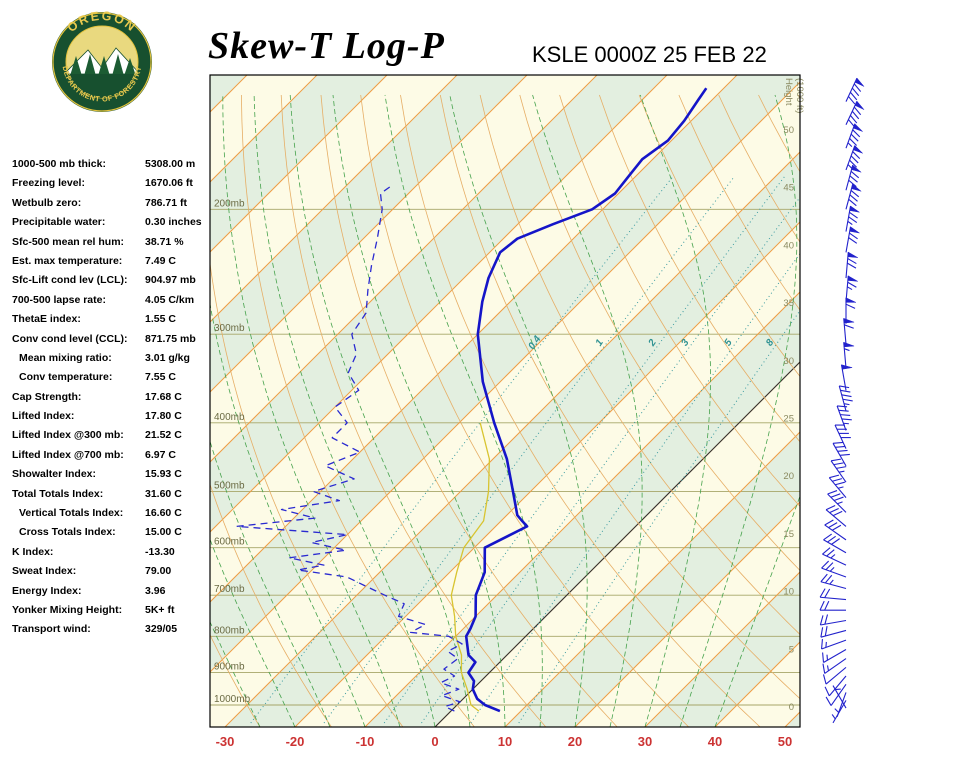 The width and height of the screenshot is (960, 768). Describe the element at coordinates (163, 416) in the screenshot. I see `stat-value: 17.80 C` at that location.